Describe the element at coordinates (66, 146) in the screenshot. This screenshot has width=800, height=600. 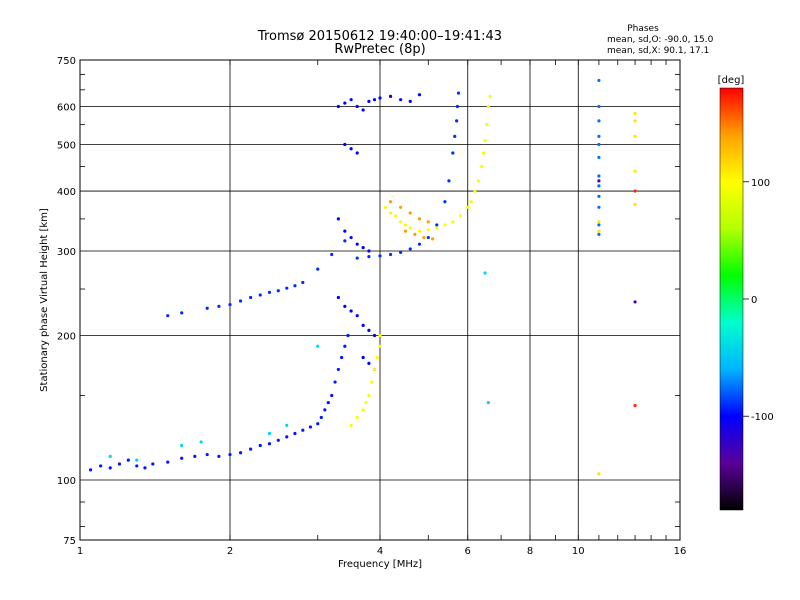
I see `y-tick-label: 500` at that location.